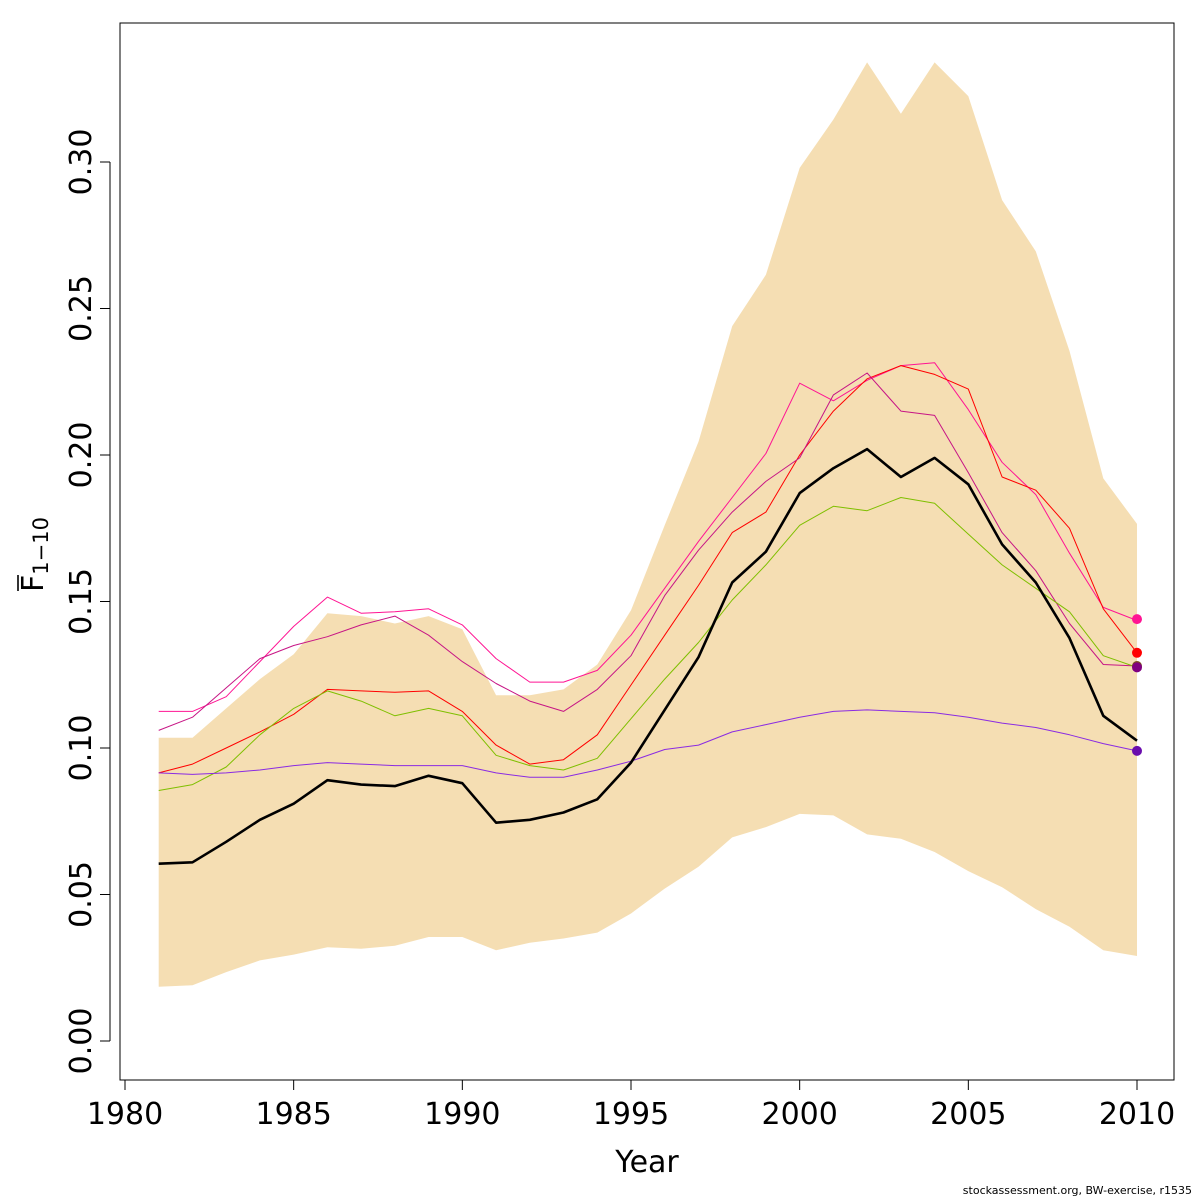  I want to click on y-tick-label: 0.25, so click(81, 308).